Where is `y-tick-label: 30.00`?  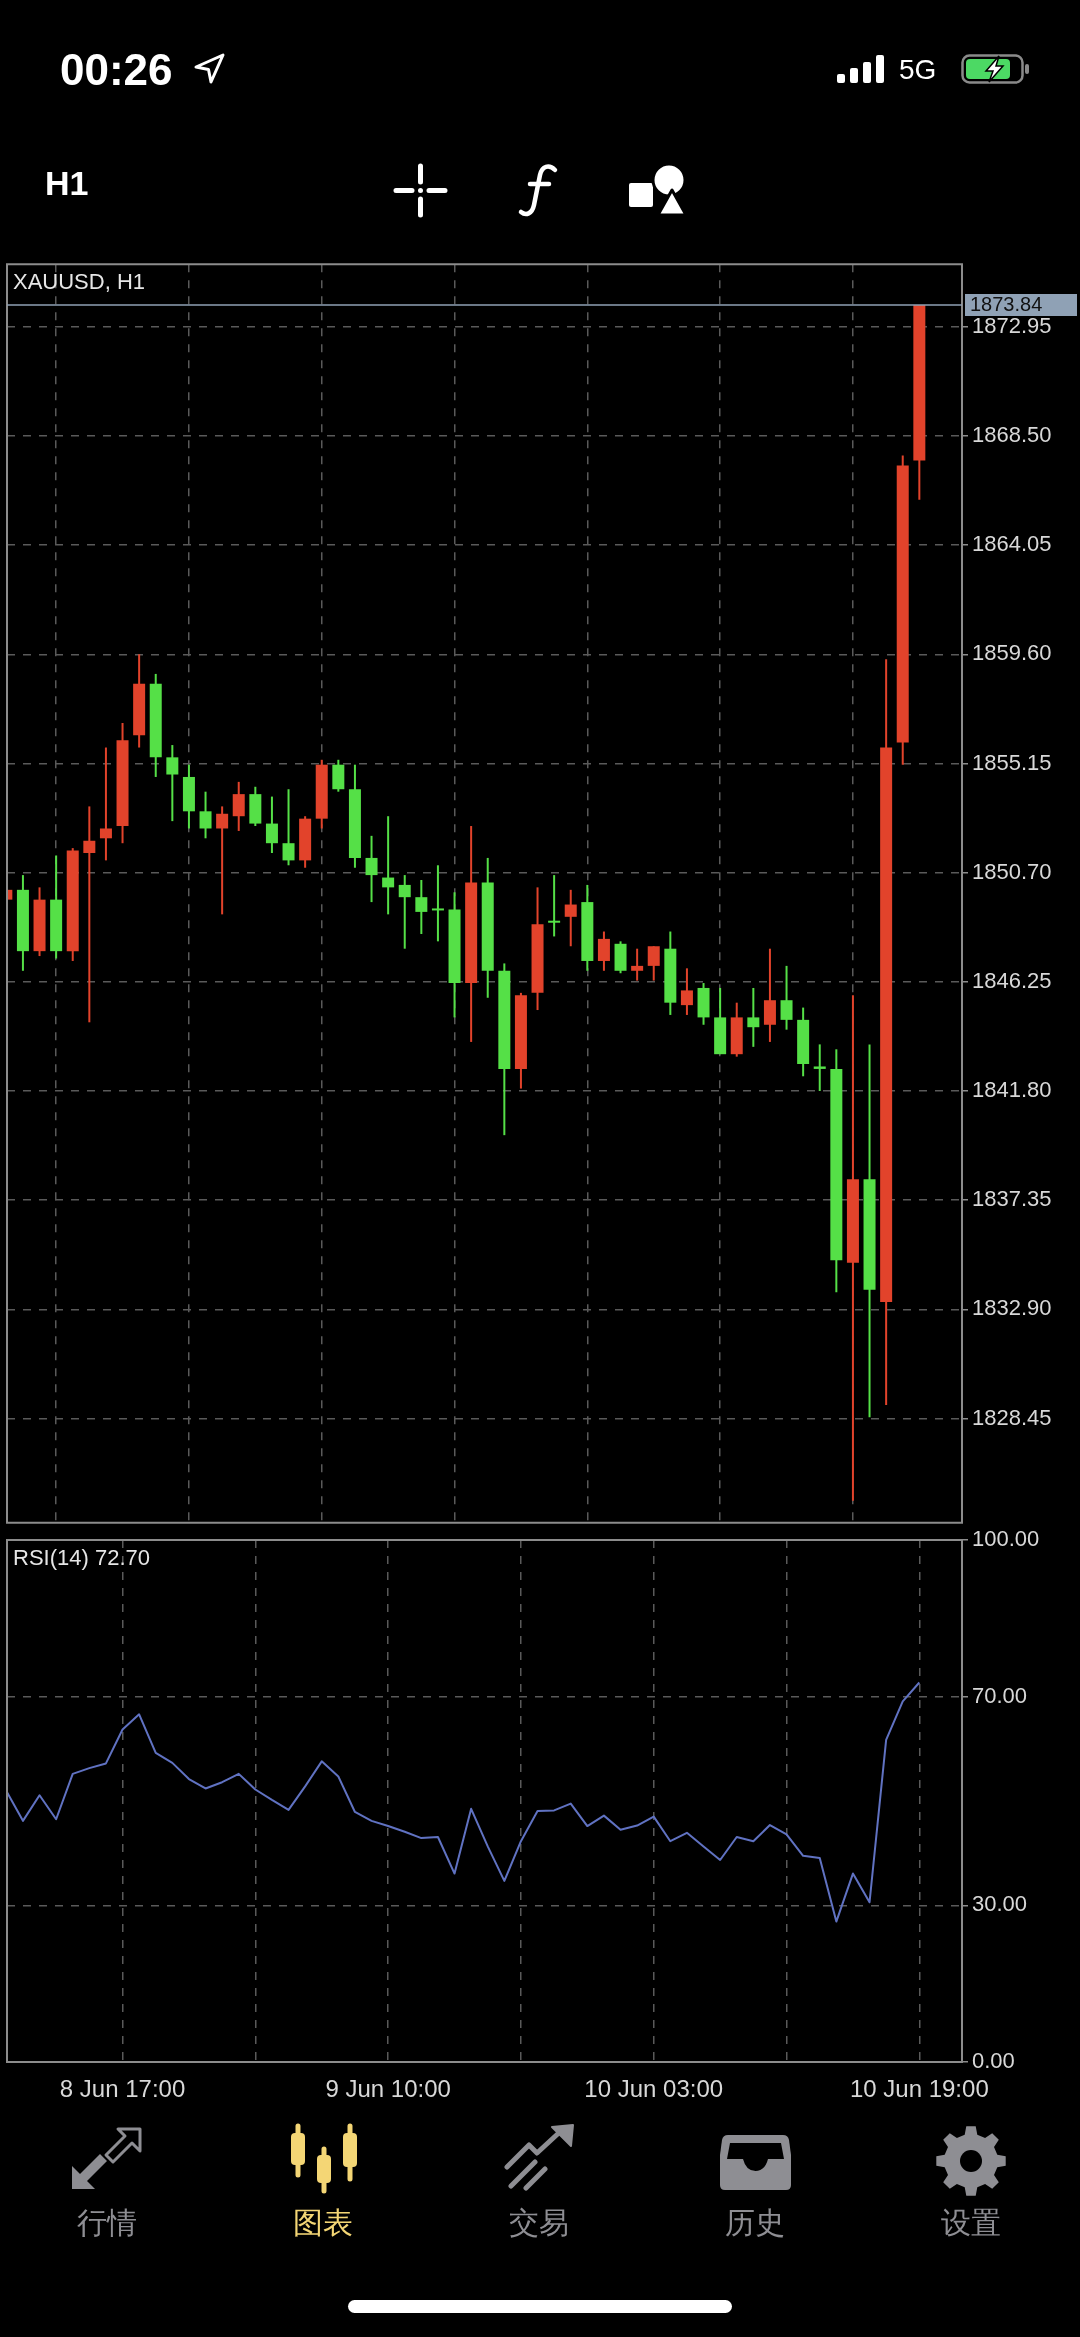 y-tick-label: 30.00 is located at coordinates (1000, 1904).